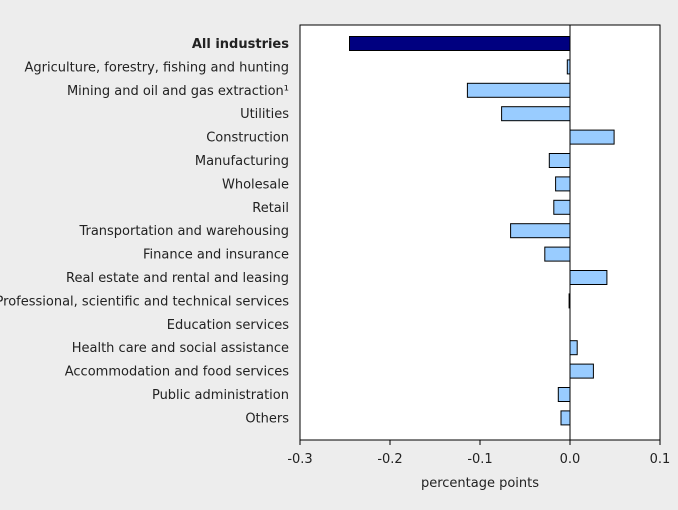  I want to click on category-label: Wholesale, so click(255, 184).